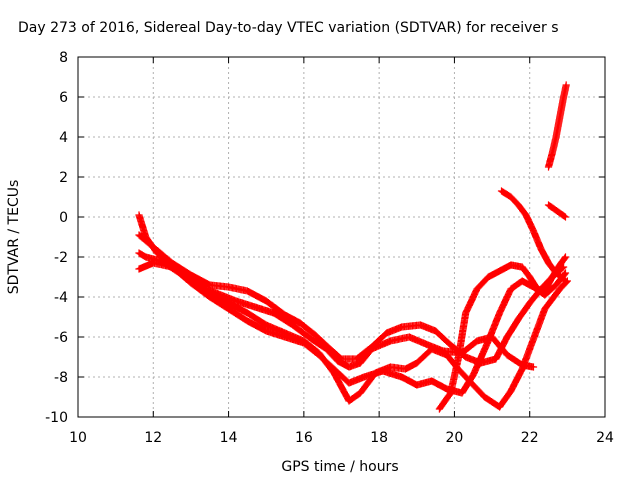  I want to click on x-axis-label: GPS time / hours, so click(339, 467).